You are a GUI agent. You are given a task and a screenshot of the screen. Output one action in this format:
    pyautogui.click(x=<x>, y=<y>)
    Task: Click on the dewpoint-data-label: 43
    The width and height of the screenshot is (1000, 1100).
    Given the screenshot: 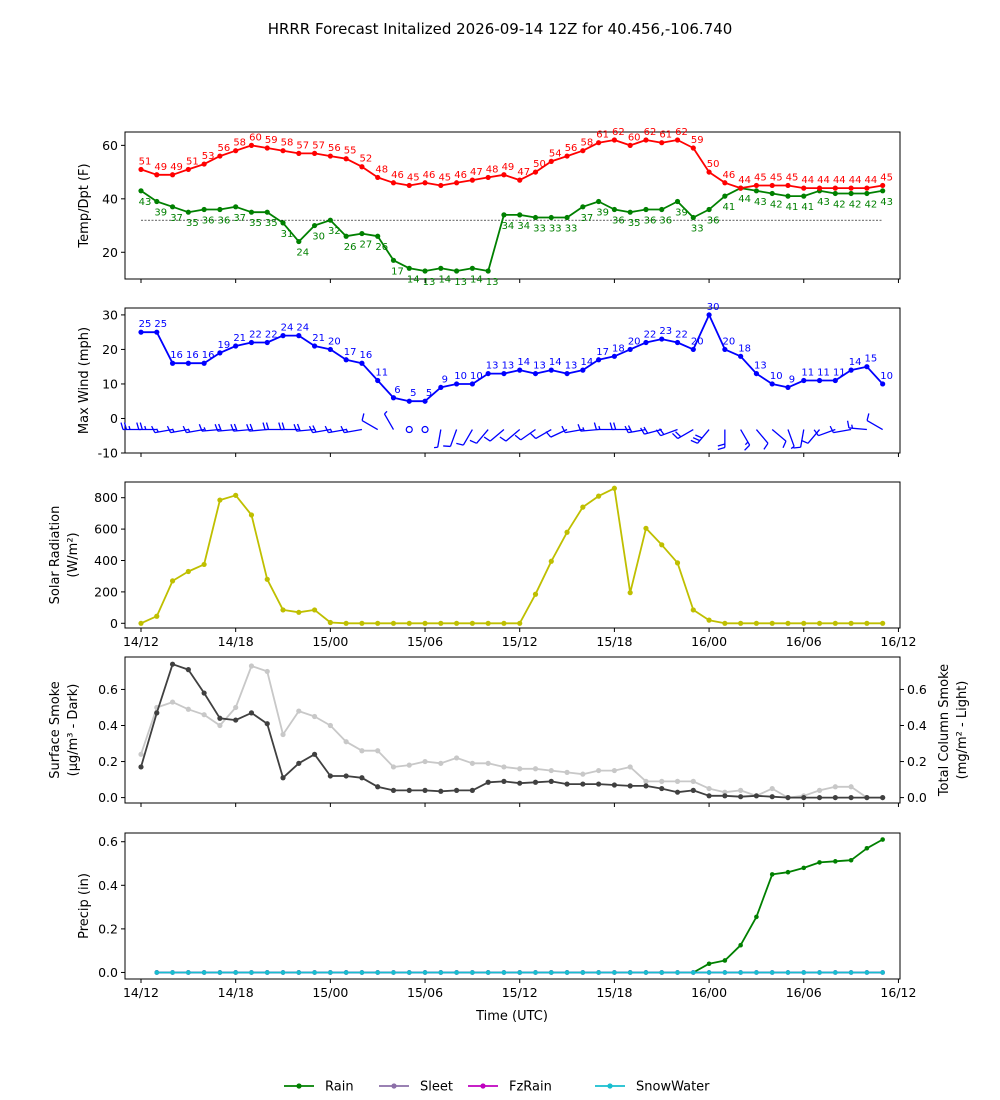 What is the action you would take?
    pyautogui.click(x=823, y=202)
    